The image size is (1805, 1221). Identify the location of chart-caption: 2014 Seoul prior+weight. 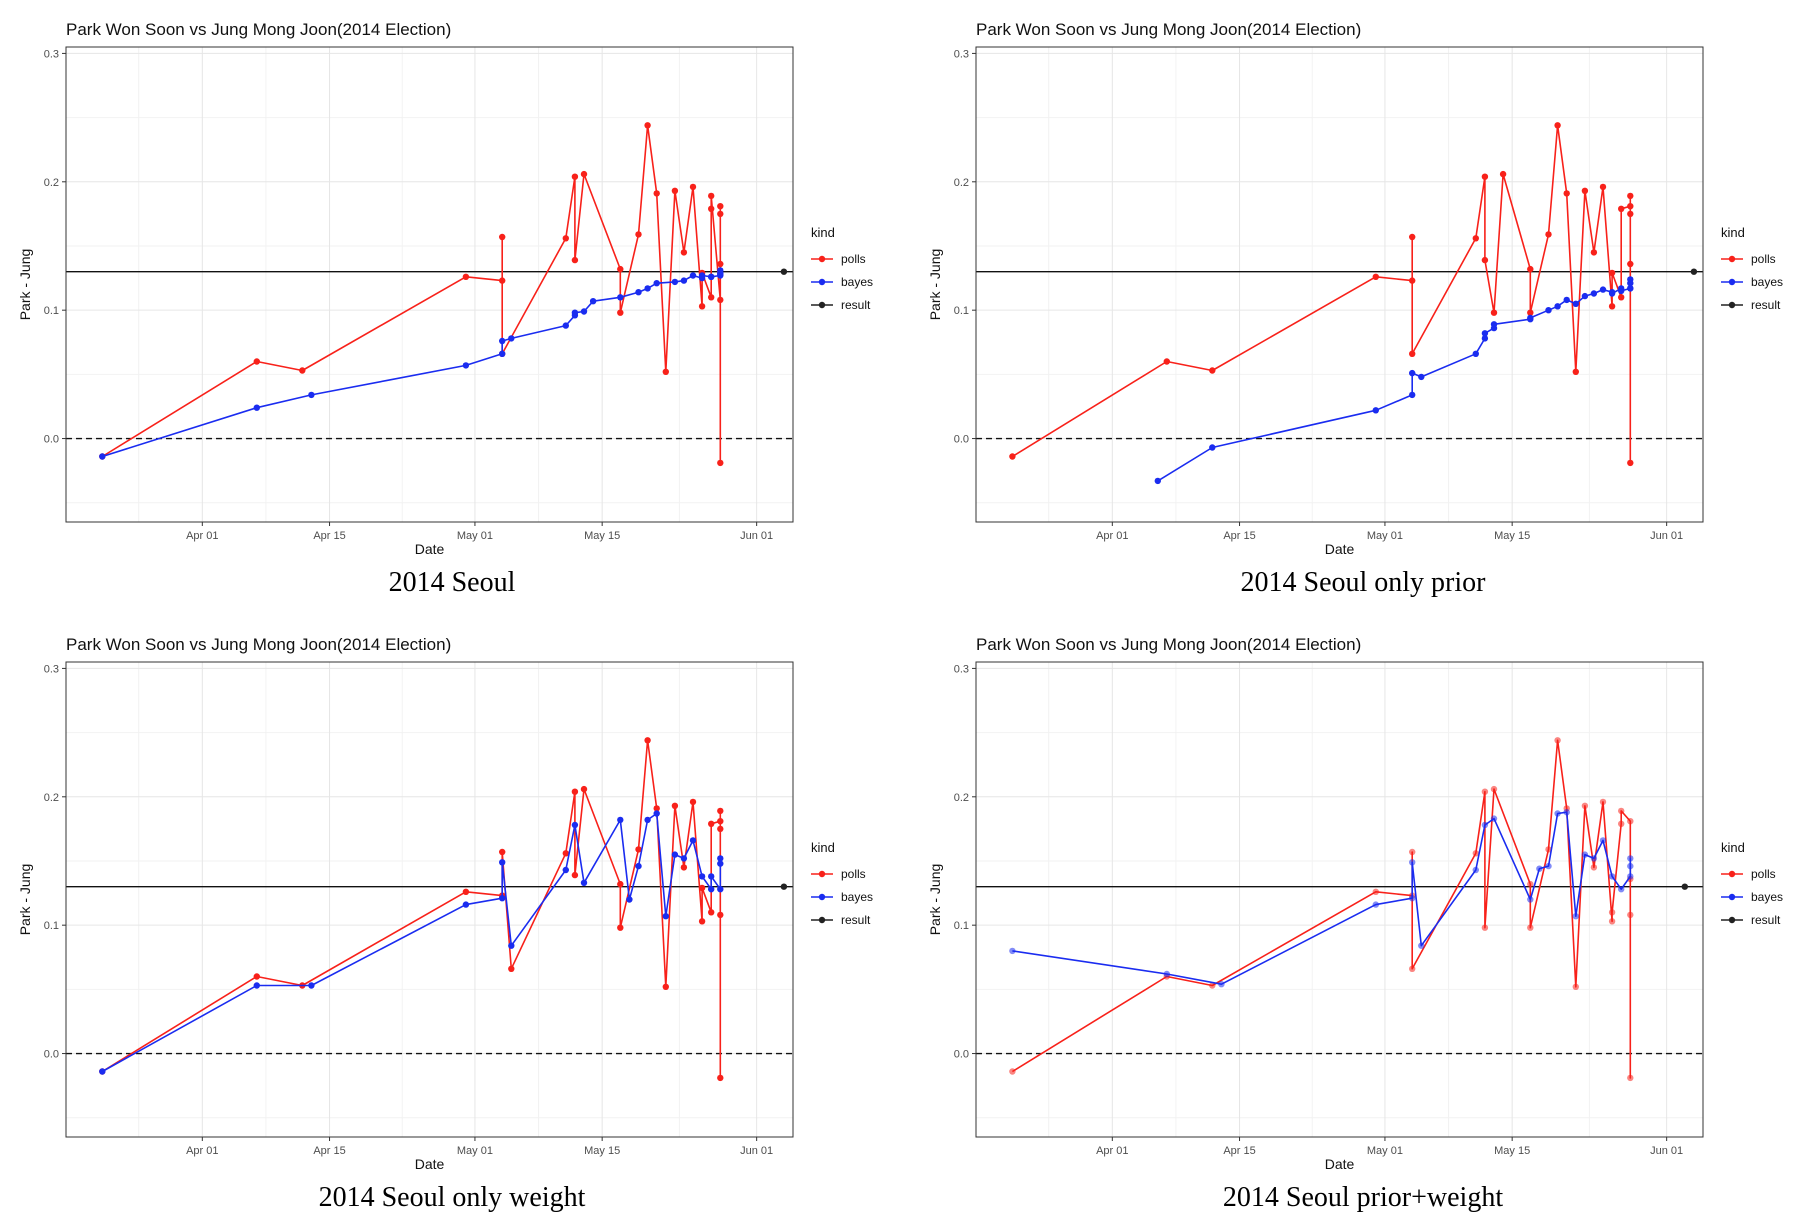
(1363, 1197).